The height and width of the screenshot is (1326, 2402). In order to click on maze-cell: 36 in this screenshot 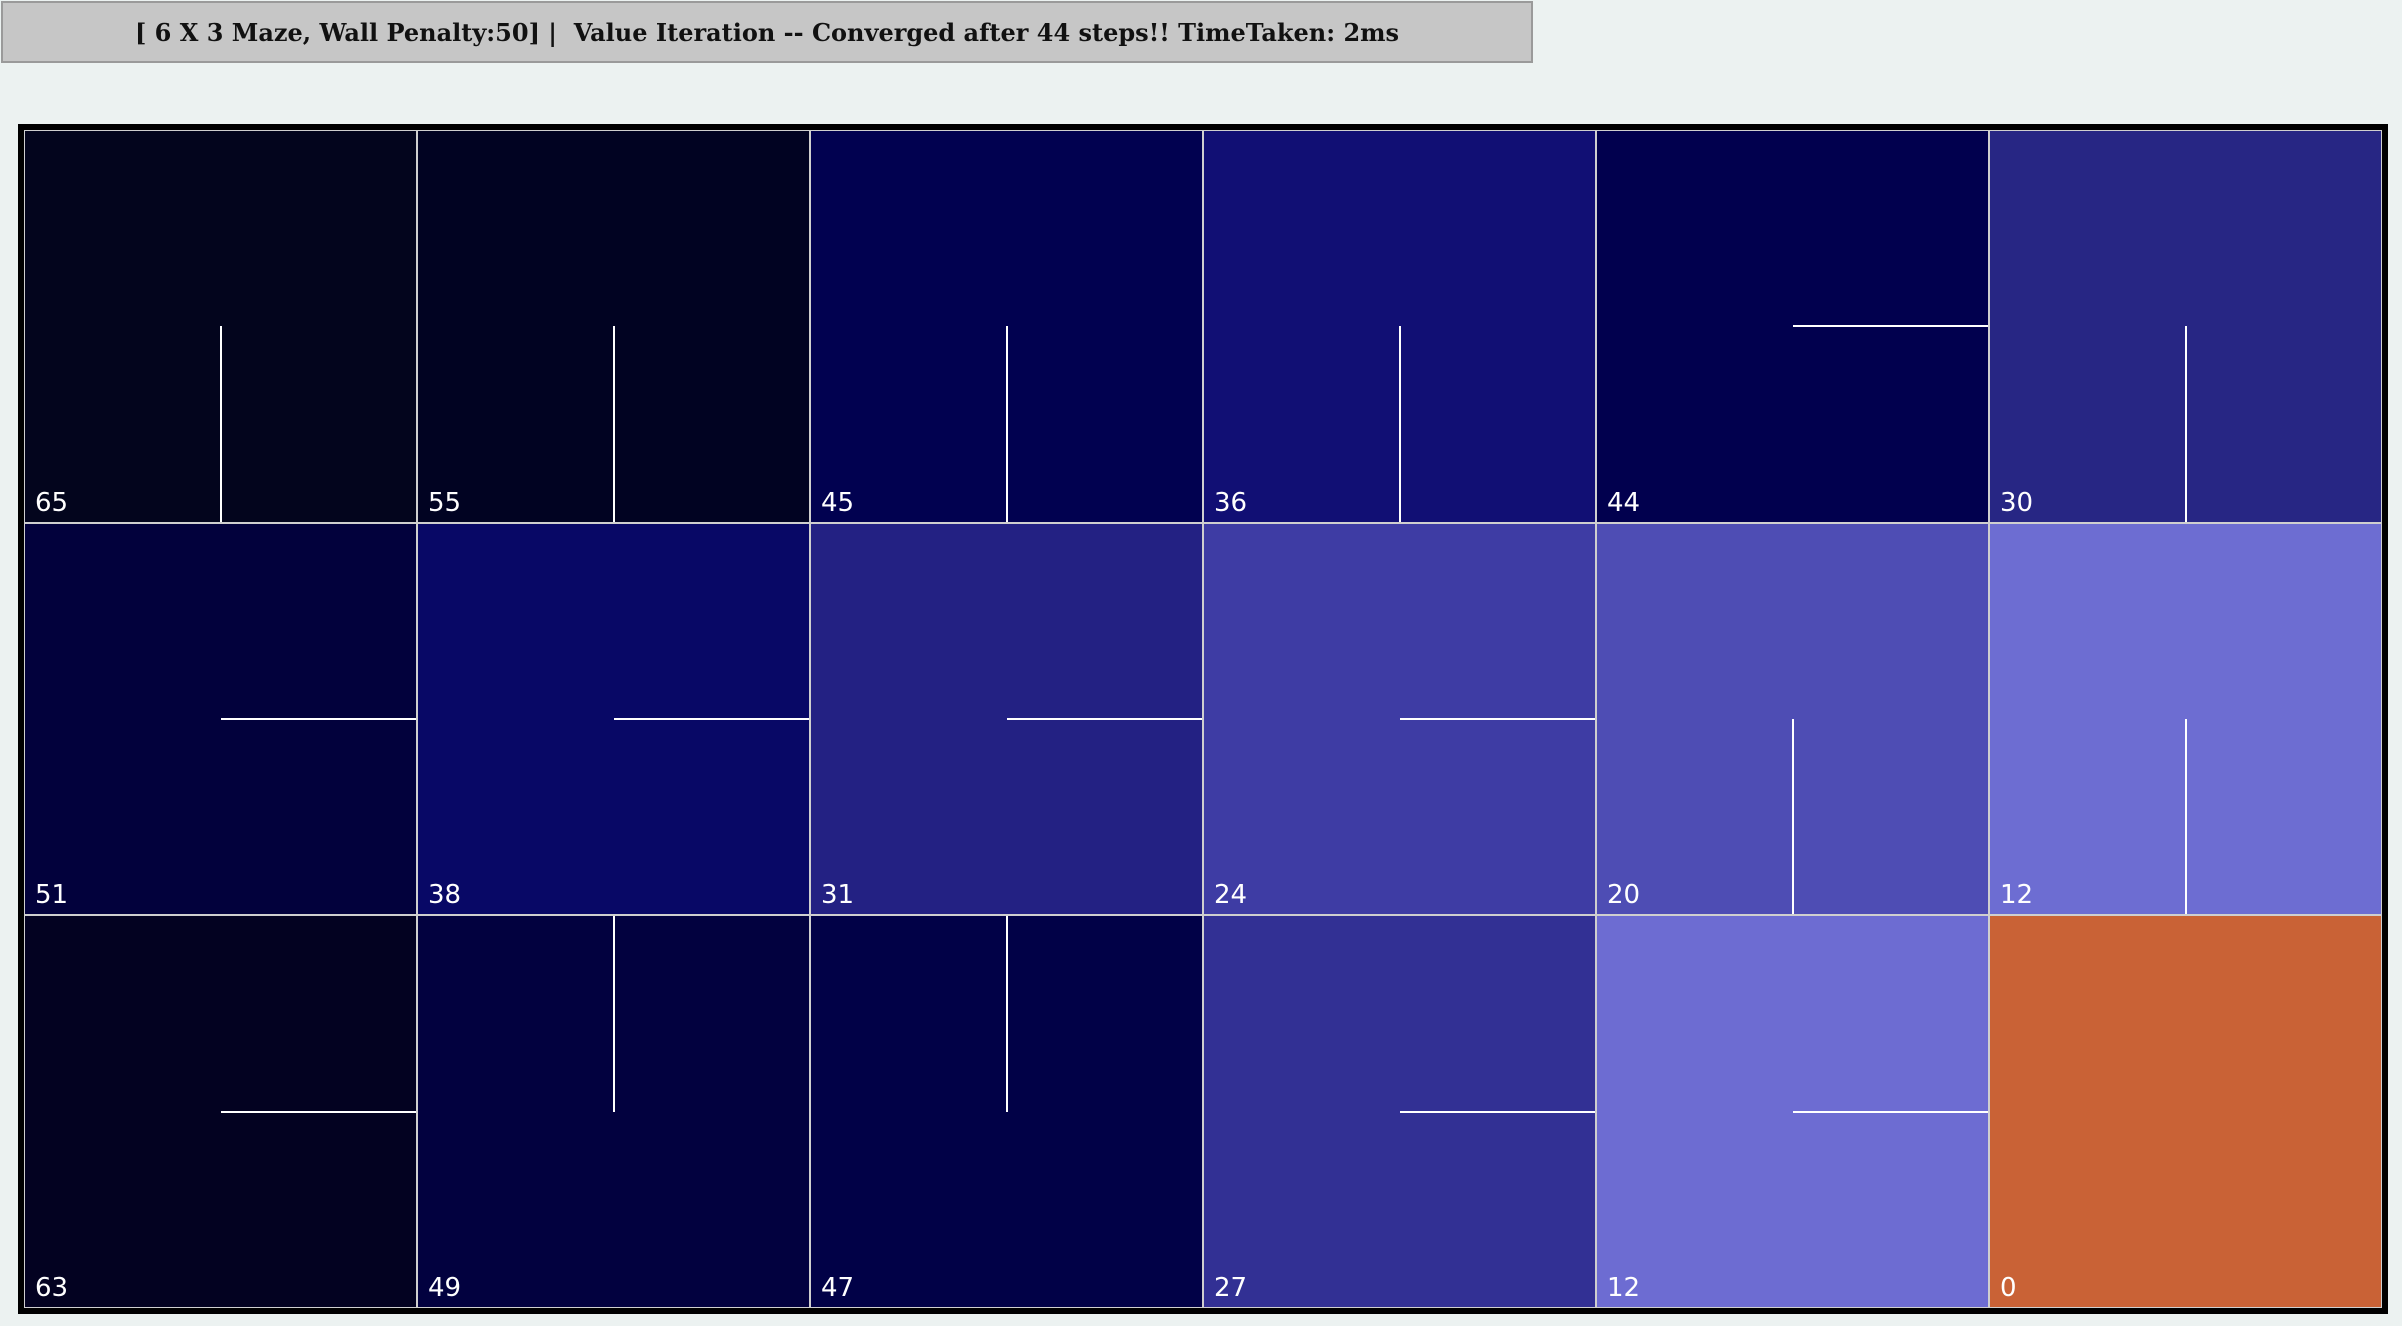, I will do `click(1399, 326)`.